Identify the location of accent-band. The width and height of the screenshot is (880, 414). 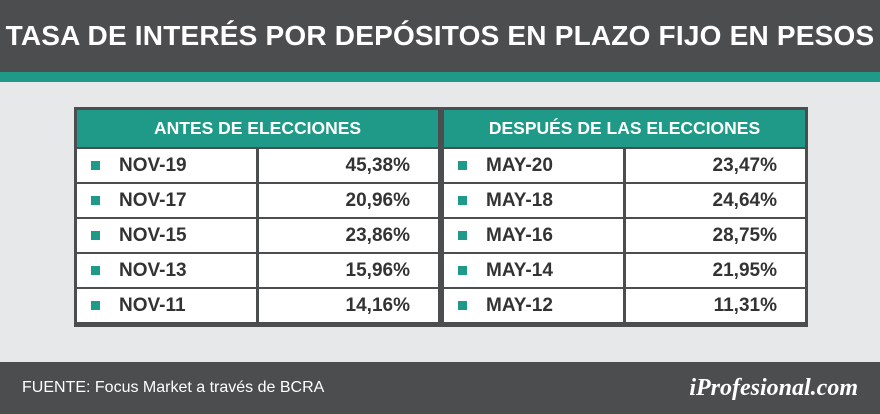
(440, 77).